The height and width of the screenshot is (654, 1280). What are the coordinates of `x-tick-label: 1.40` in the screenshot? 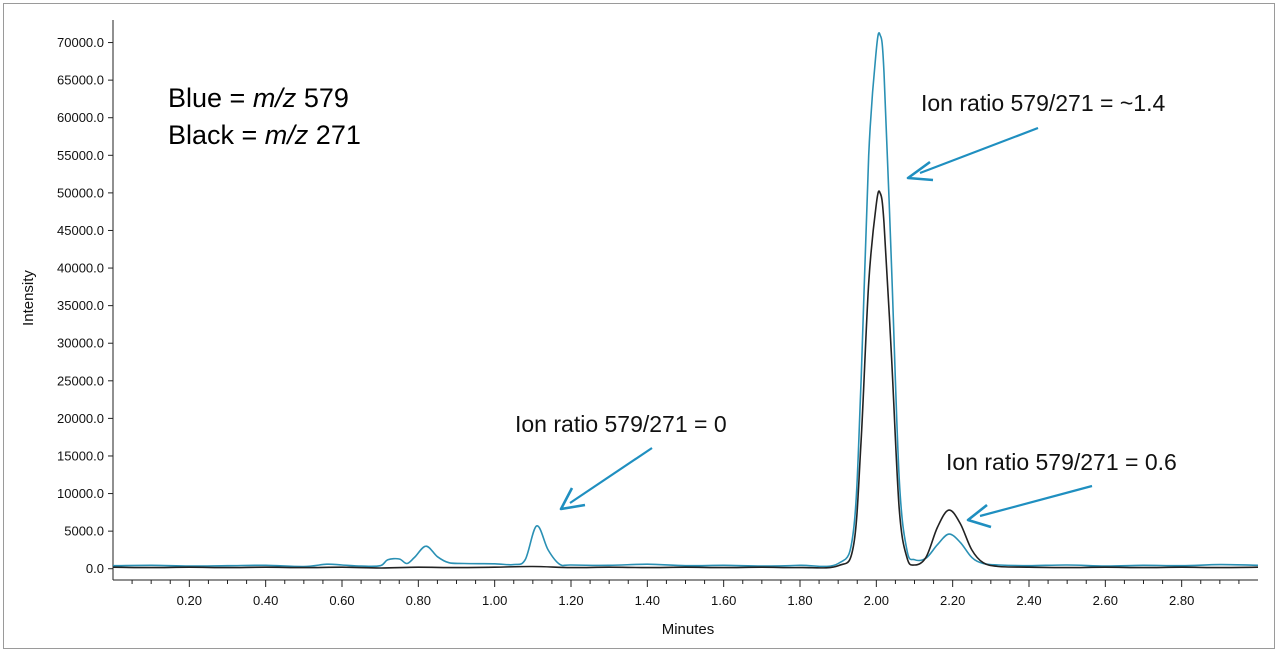 It's located at (647, 600).